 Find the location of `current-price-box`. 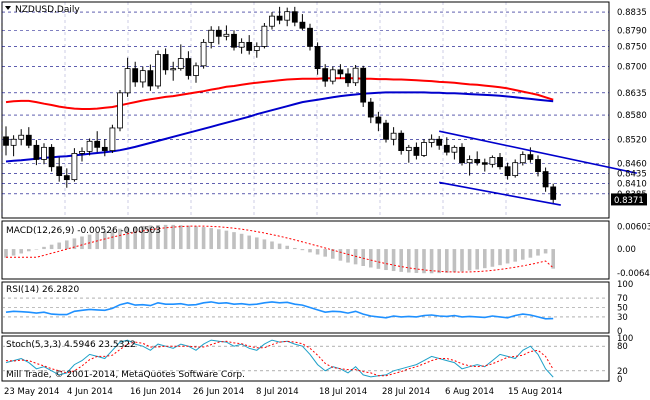

current-price-box is located at coordinates (629, 199).